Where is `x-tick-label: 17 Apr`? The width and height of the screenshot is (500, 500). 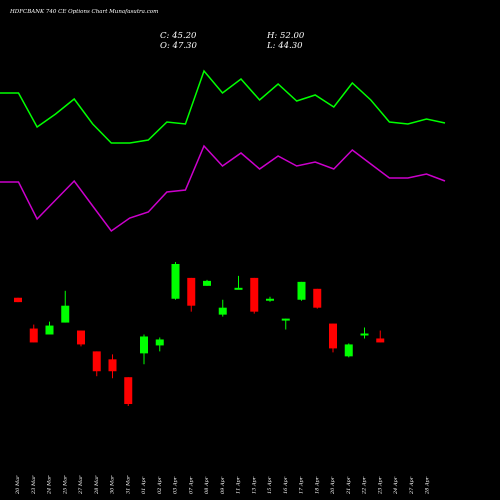 x-tick-label: 17 Apr is located at coordinates (302, 485).